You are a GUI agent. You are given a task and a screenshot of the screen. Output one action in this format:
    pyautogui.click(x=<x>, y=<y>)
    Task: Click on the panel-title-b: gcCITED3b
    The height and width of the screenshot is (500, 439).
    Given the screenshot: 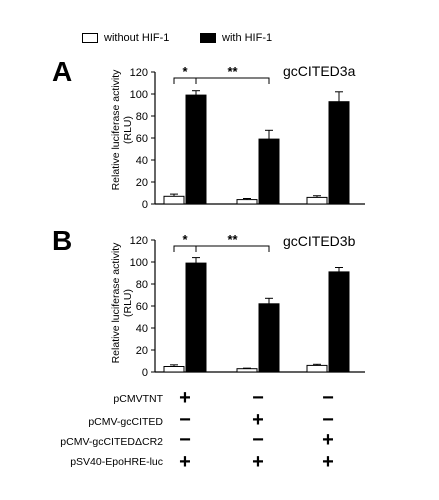 What is the action you would take?
    pyautogui.click(x=319, y=241)
    